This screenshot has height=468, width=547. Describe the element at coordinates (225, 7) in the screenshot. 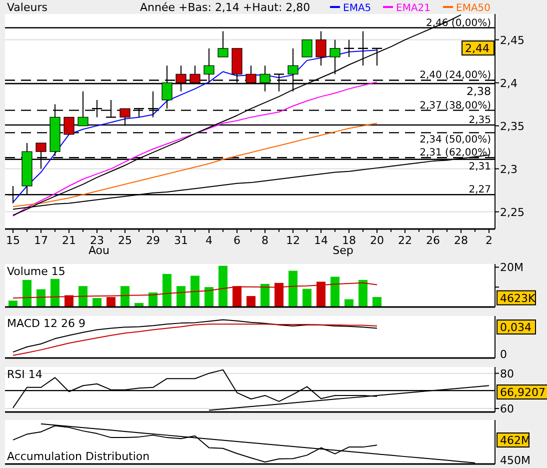

I see `chart-subtitle: Année +Bas: 2,14 +Haut: 2,80` at that location.